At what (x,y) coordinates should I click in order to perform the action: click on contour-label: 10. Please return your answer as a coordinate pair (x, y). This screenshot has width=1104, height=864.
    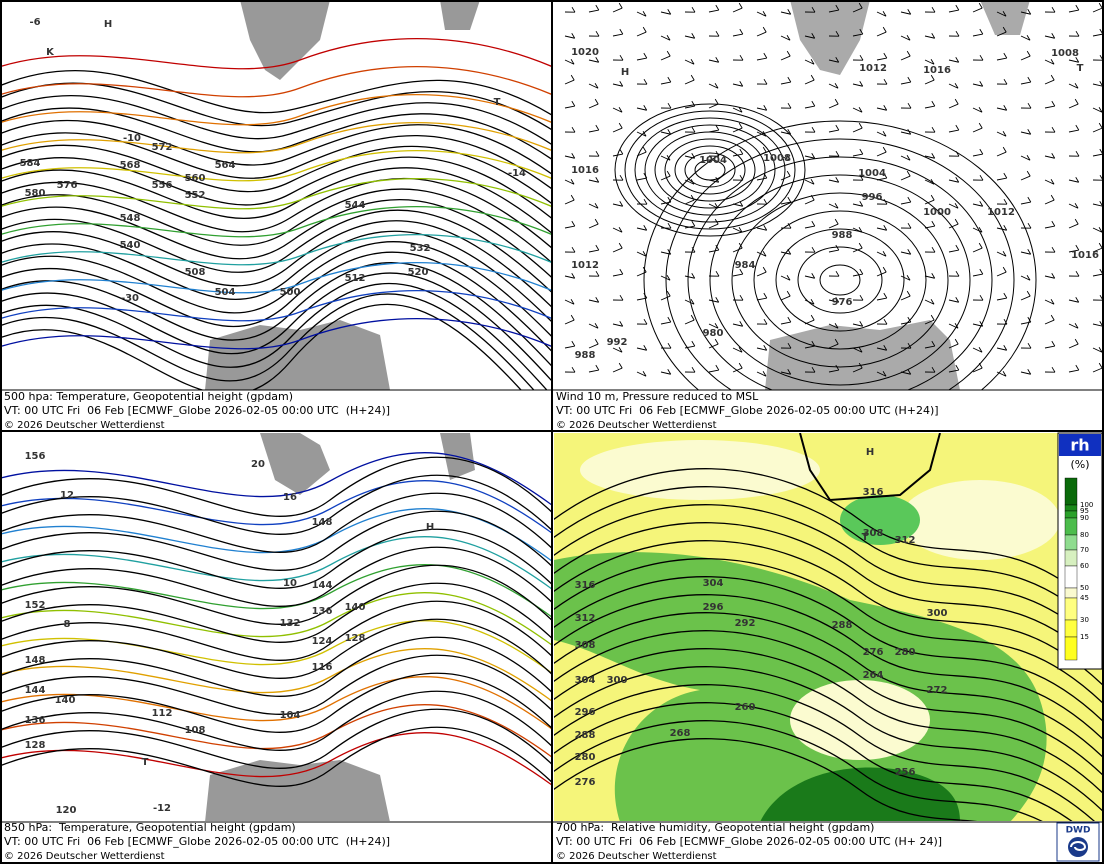
    Looking at the image, I should click on (290, 583).